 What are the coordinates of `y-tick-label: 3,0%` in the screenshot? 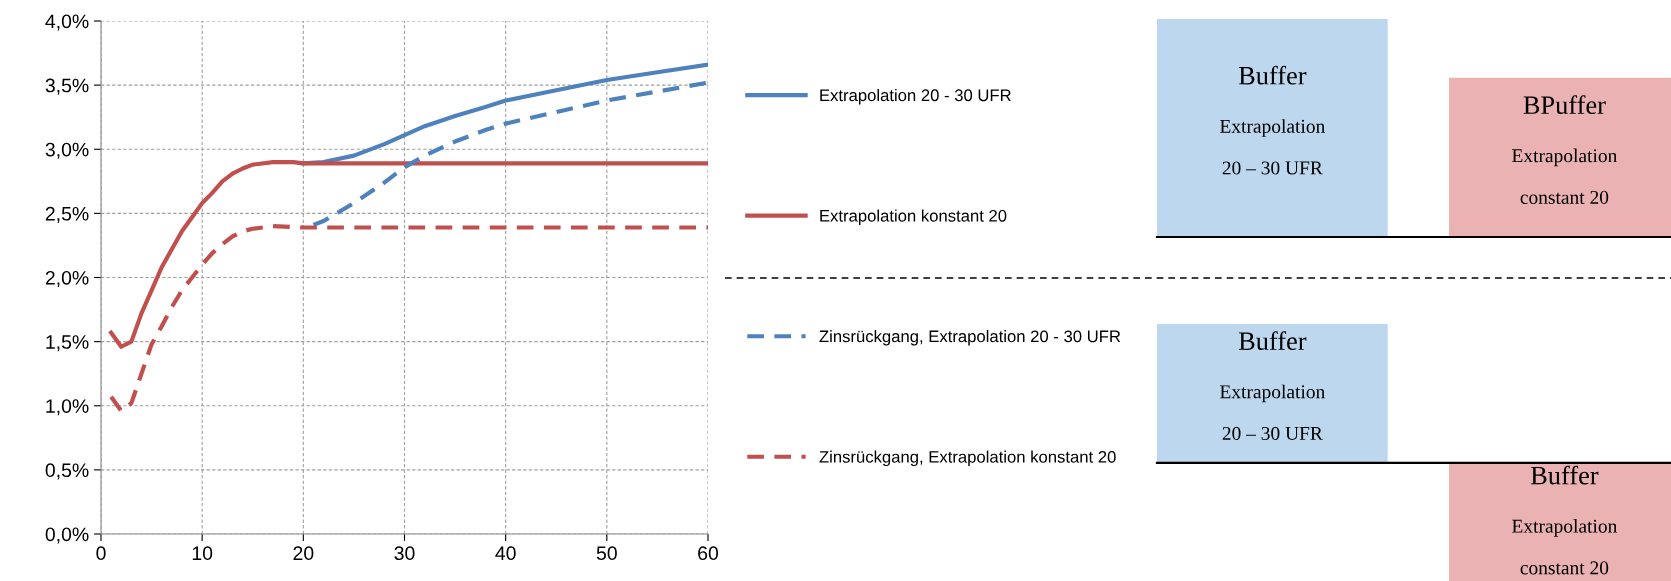 It's located at (67, 150).